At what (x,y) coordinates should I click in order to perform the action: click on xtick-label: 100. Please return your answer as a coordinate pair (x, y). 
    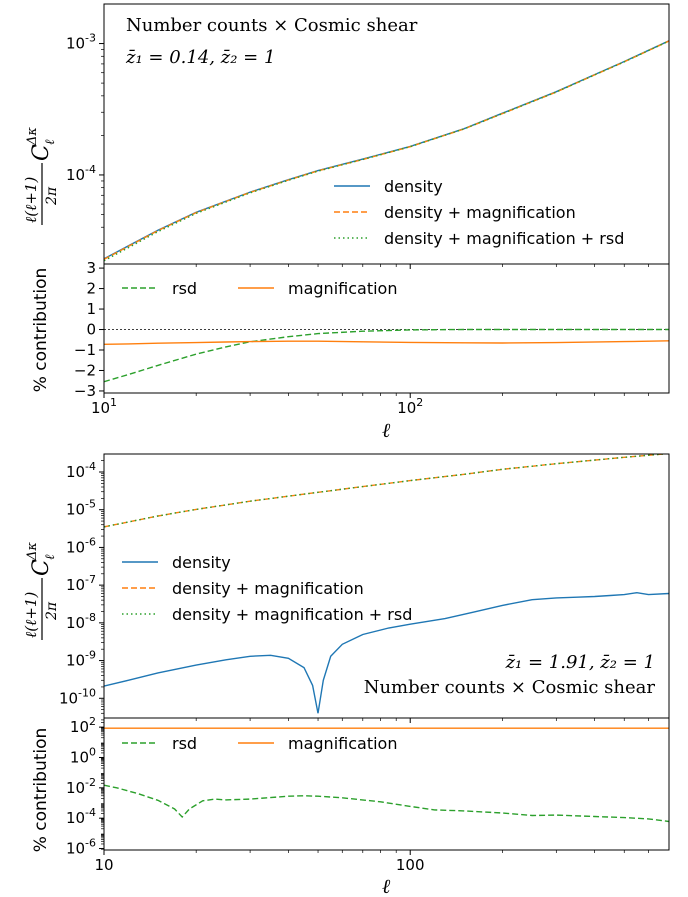
    Looking at the image, I should click on (410, 865).